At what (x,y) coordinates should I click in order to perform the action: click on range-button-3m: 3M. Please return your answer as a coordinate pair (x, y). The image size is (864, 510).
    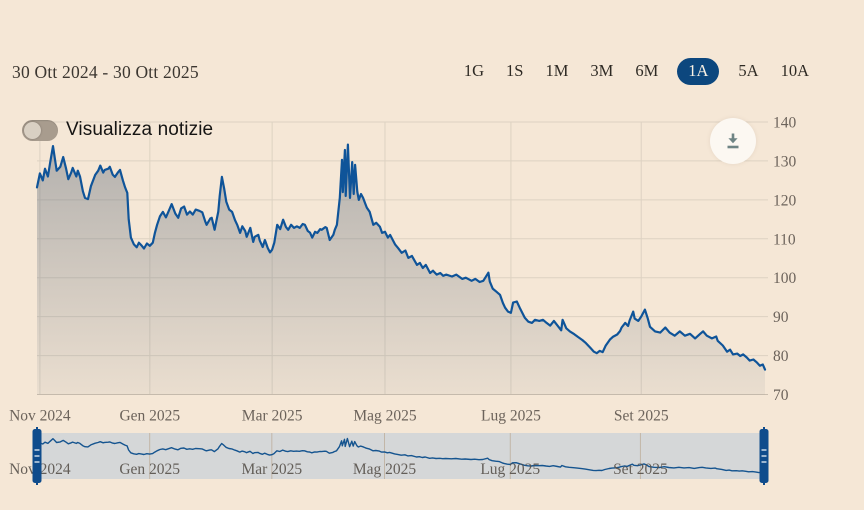
    Looking at the image, I should click on (601, 71).